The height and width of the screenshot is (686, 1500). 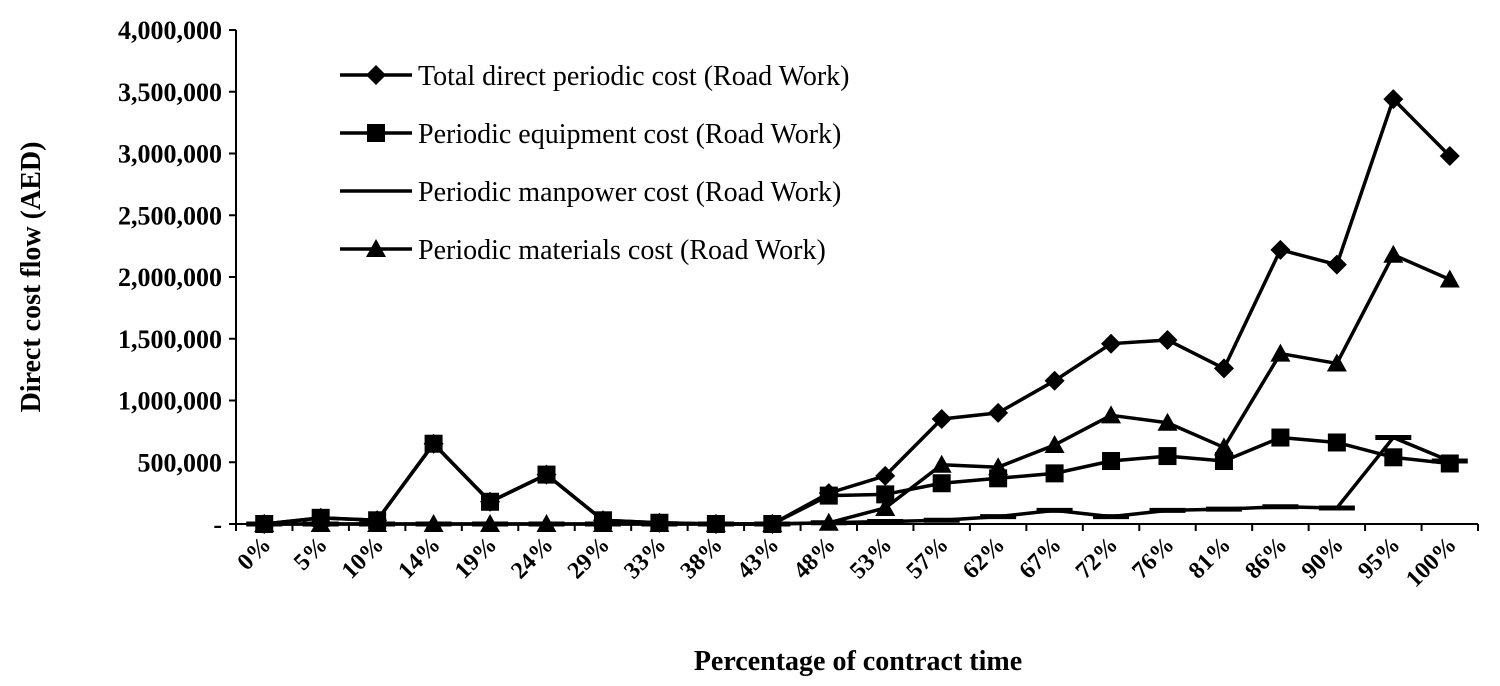 What do you see at coordinates (170, 30) in the screenshot?
I see `y-tick-label: 4,000,000` at bounding box center [170, 30].